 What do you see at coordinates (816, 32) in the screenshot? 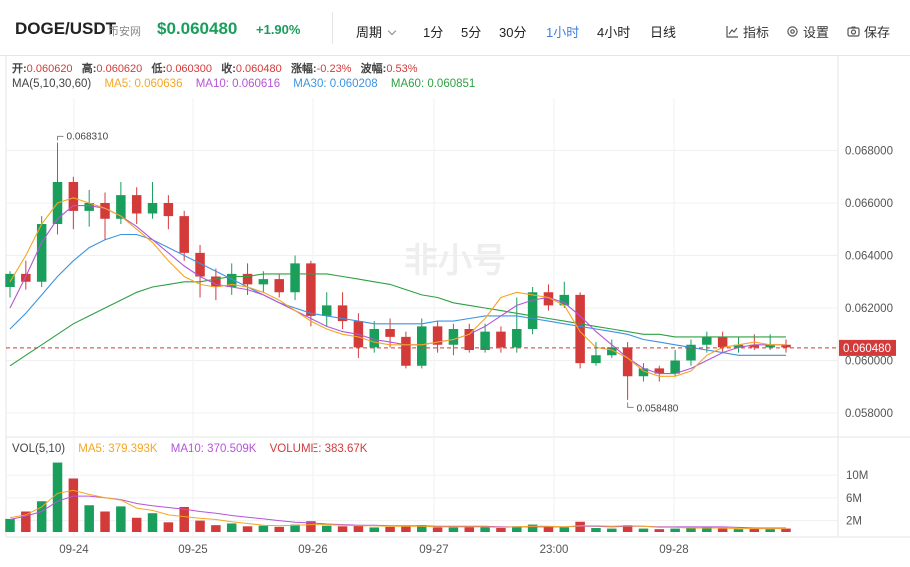
I see `settings-label: 设置` at bounding box center [816, 32].